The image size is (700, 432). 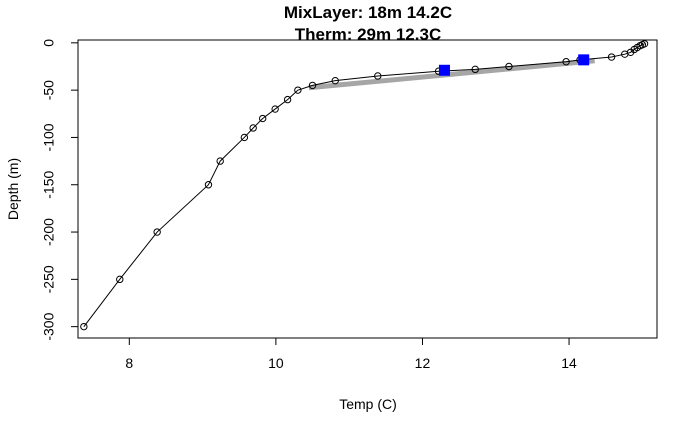 I want to click on x-tick-label: 14, so click(x=569, y=363).